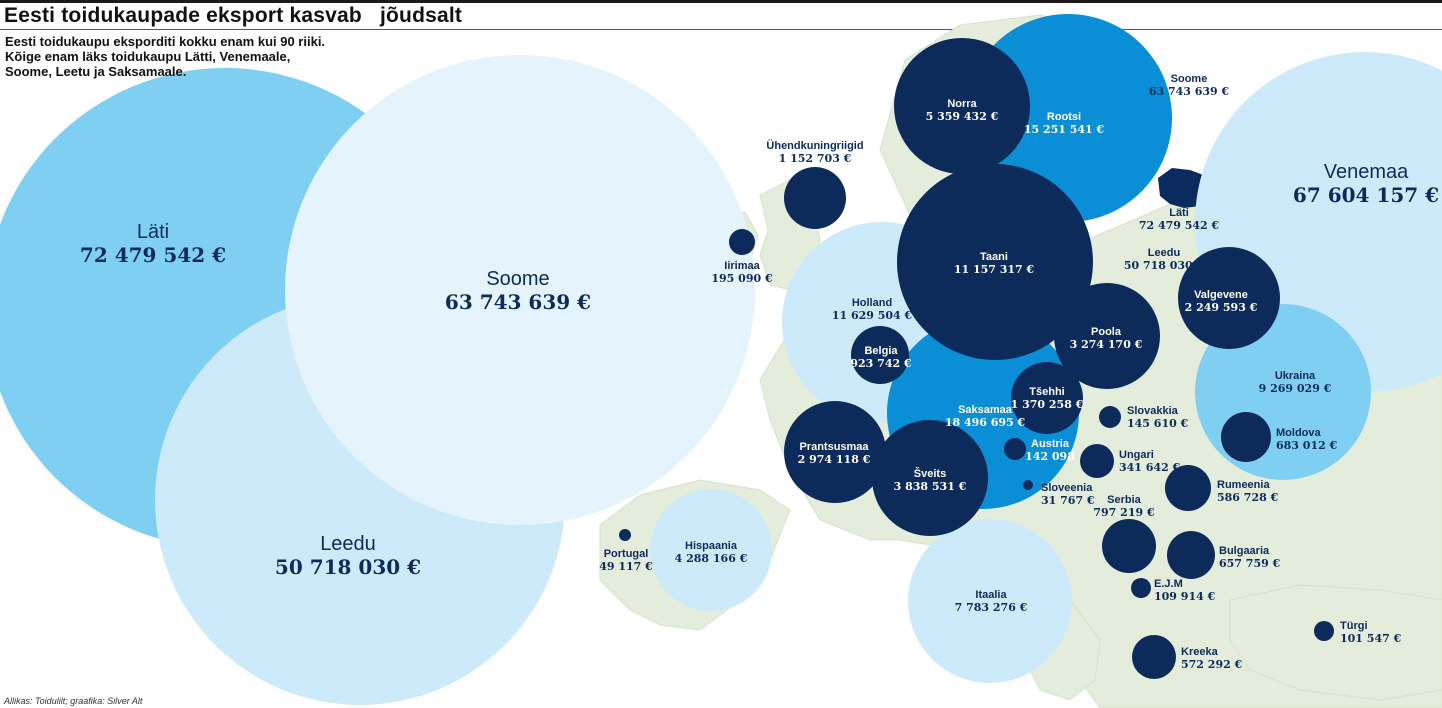 The width and height of the screenshot is (1442, 708). I want to click on label-value-holland: 11 629 504 €, so click(872, 315).